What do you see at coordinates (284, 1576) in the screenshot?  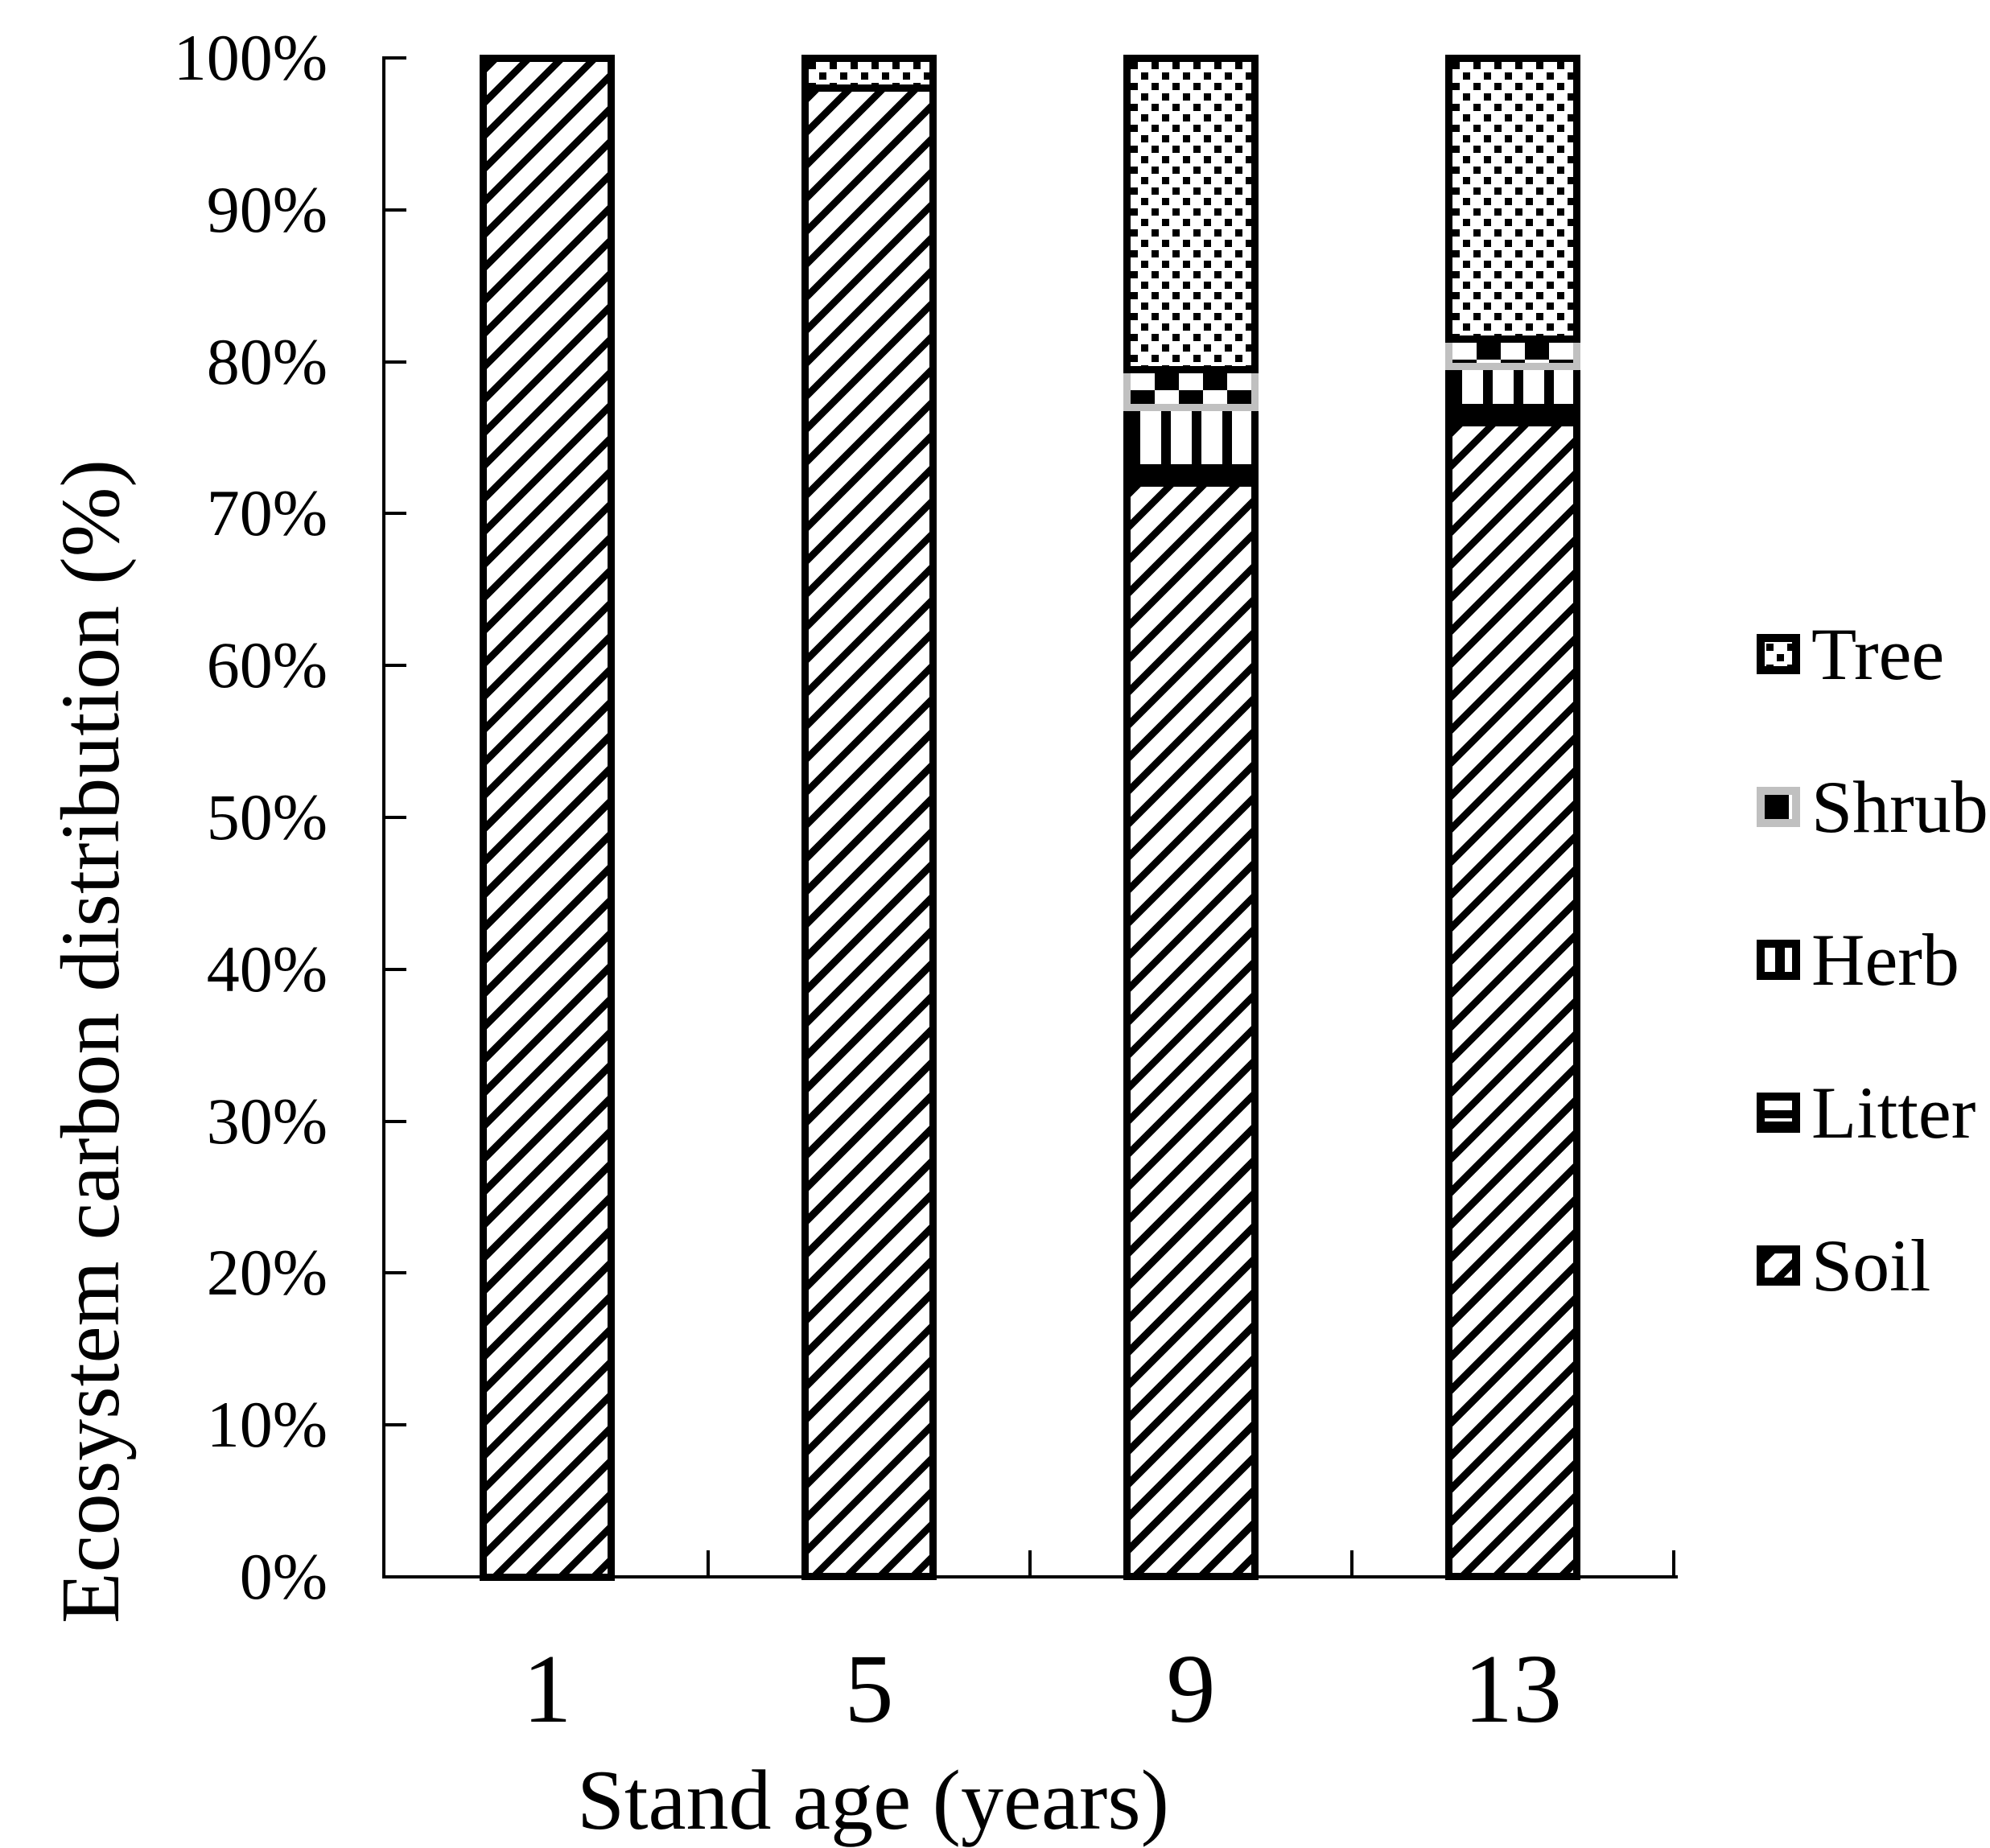 I see `y-tick-label-0%: 0%` at bounding box center [284, 1576].